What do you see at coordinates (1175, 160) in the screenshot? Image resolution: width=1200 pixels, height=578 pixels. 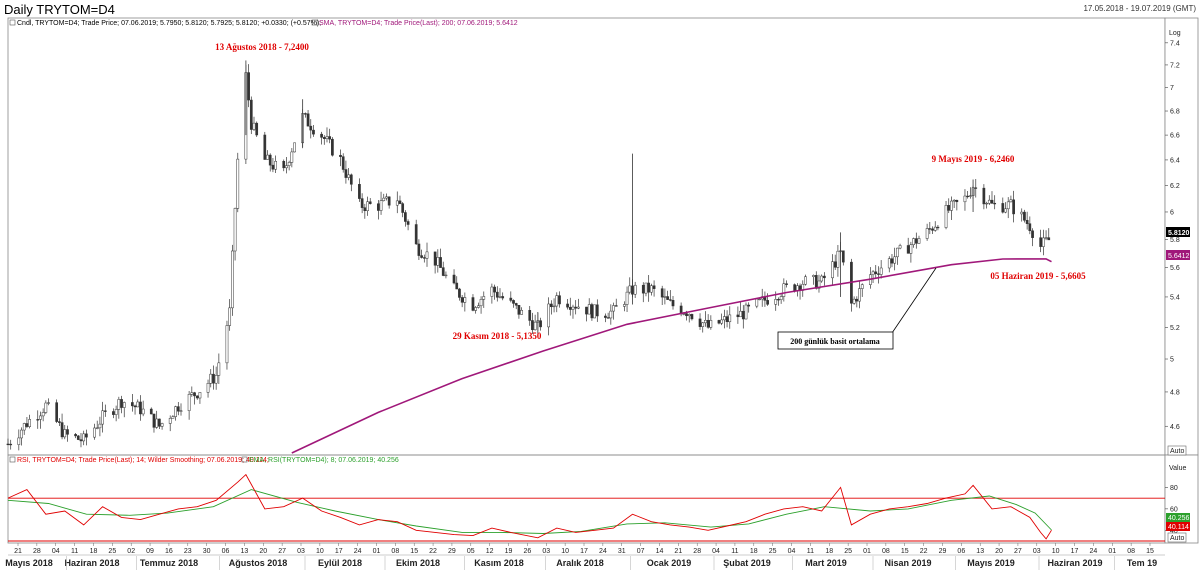 I see `price-ytick-label: 6.4` at bounding box center [1175, 160].